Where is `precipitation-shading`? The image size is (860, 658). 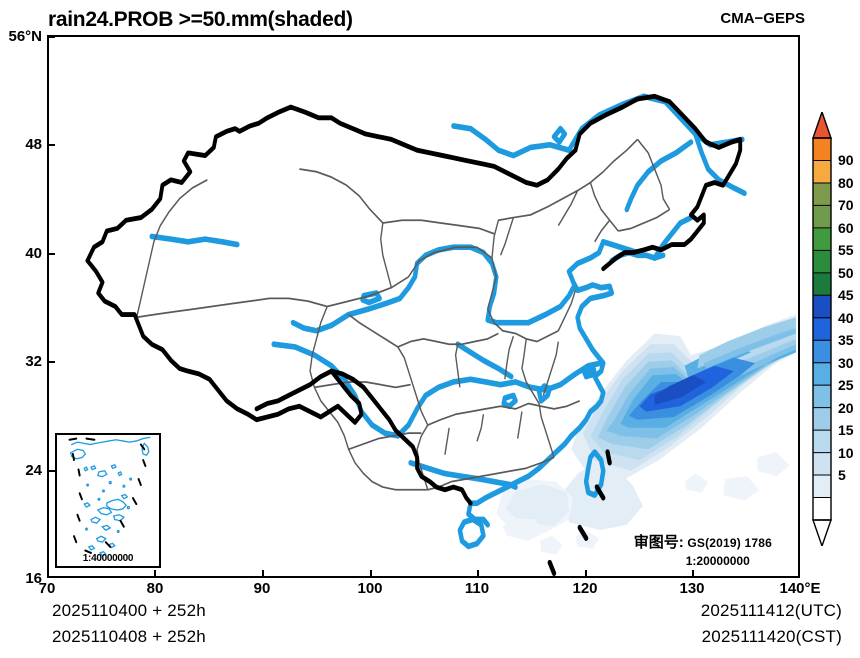 precipitation-shading is located at coordinates (646, 434).